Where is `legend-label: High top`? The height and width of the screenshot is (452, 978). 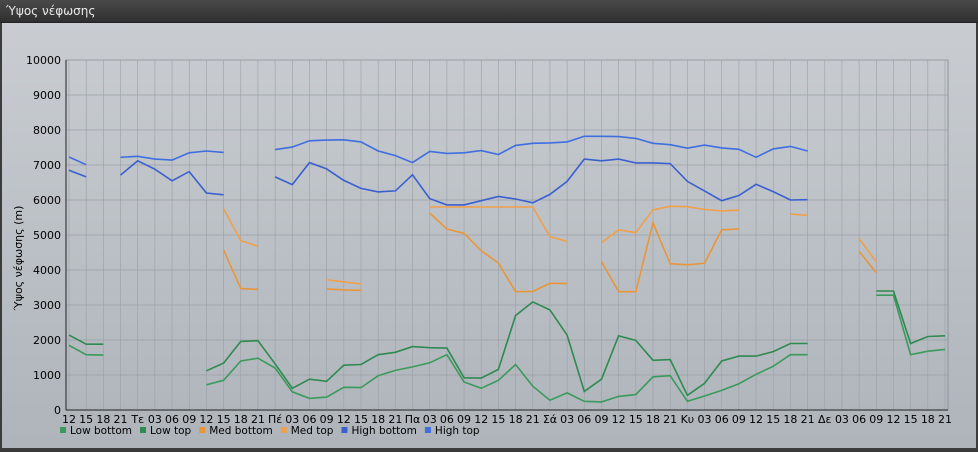 legend-label: High top is located at coordinates (457, 431).